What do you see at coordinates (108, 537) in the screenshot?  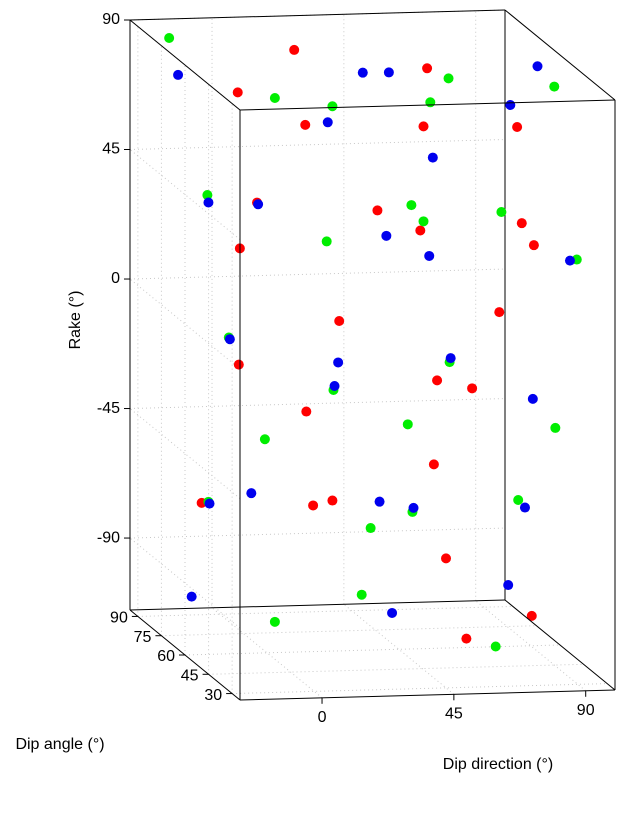 I see `z-tick-label: -90` at bounding box center [108, 537].